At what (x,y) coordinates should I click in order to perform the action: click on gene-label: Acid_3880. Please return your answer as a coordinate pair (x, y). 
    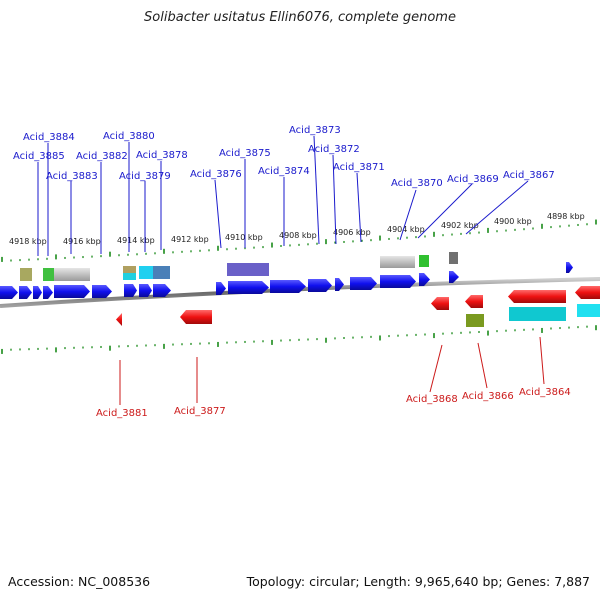
    Looking at the image, I should click on (129, 136).